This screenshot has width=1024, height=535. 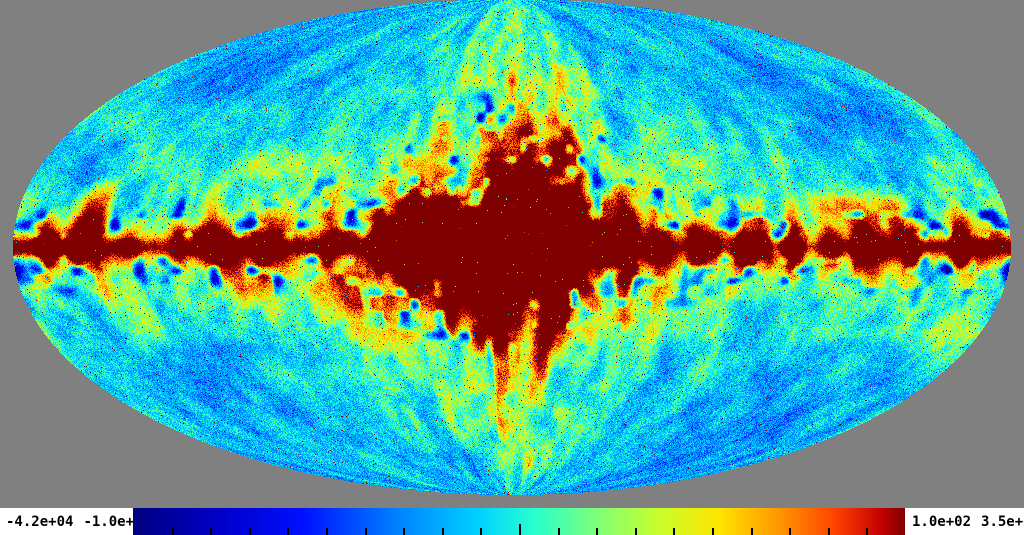 I want to click on colorbar: -4.2e+04 -1.0e+02 1.0e+02 3.5e+05, so click(x=512, y=521).